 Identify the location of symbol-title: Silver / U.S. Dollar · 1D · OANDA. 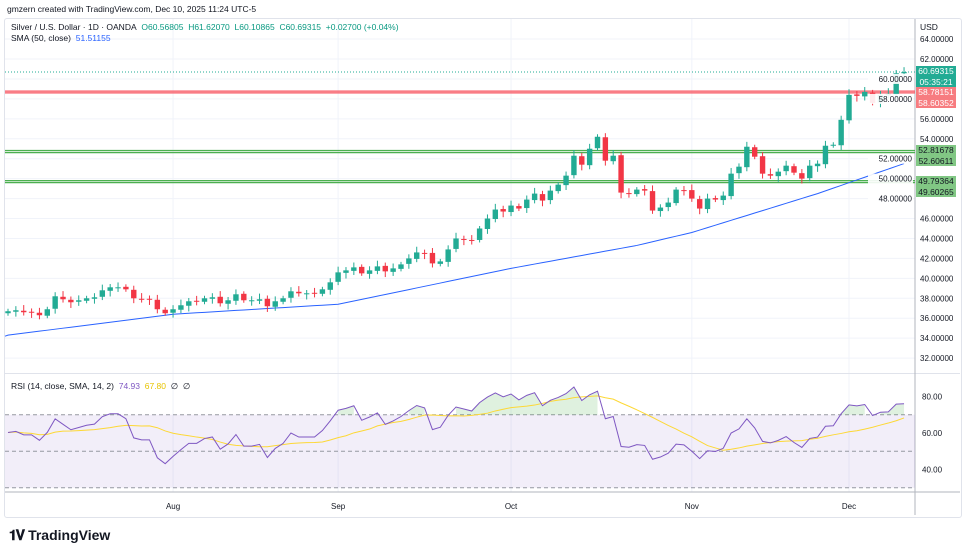
(74, 27).